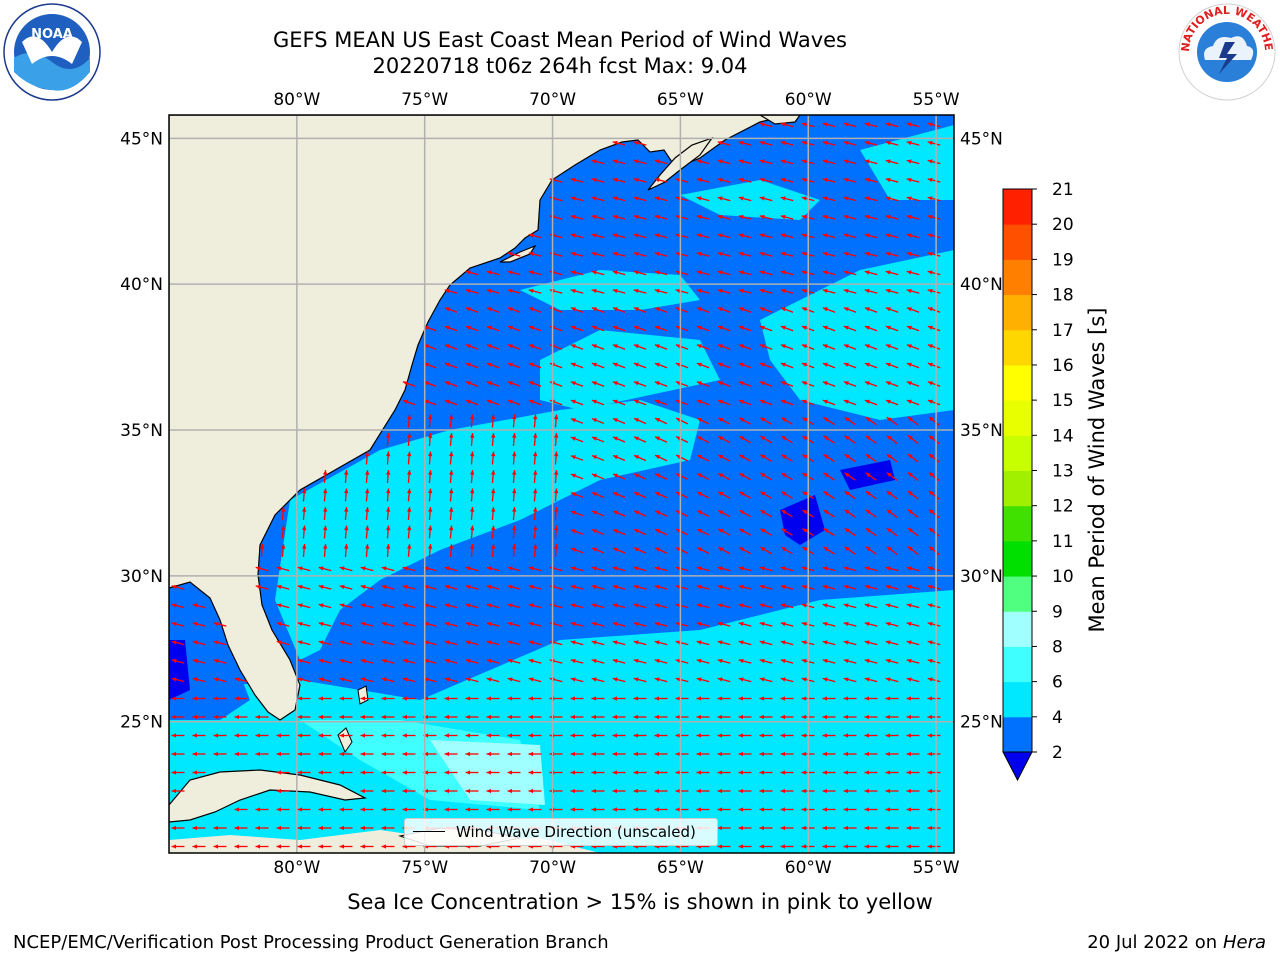 This screenshot has height=960, width=1280. What do you see at coordinates (424, 868) in the screenshot?
I see `lon-tick-label-bottom: 75°W` at bounding box center [424, 868].